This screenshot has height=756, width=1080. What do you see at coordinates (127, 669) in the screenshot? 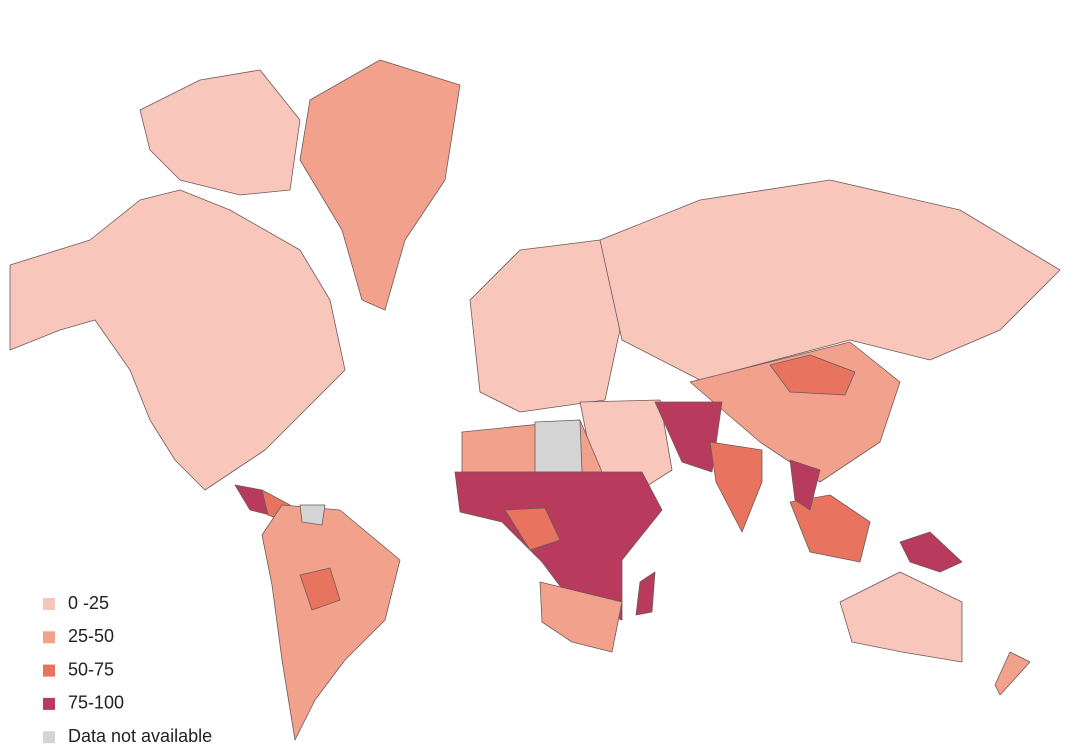
I see `legend: 0 -25 25-50 50-75 75-100 Data not available` at bounding box center [127, 669].